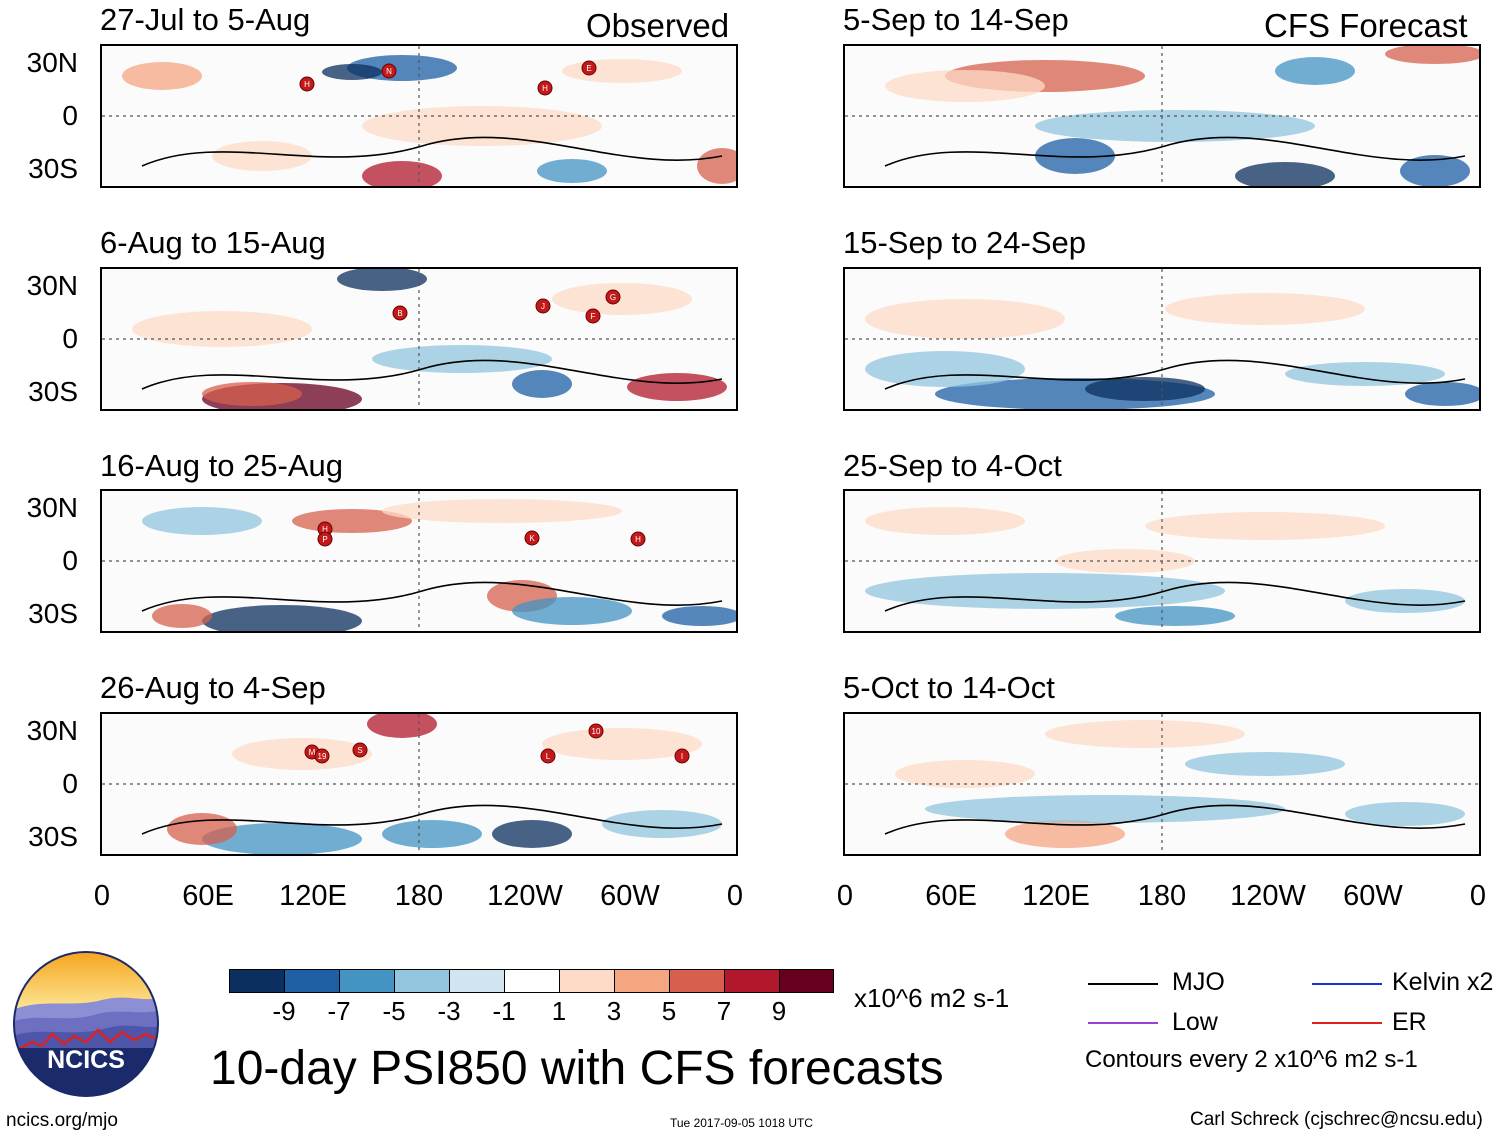 The width and height of the screenshot is (1510, 1137). I want to click on map-panel-graphic: H N E H, so click(419, 116).